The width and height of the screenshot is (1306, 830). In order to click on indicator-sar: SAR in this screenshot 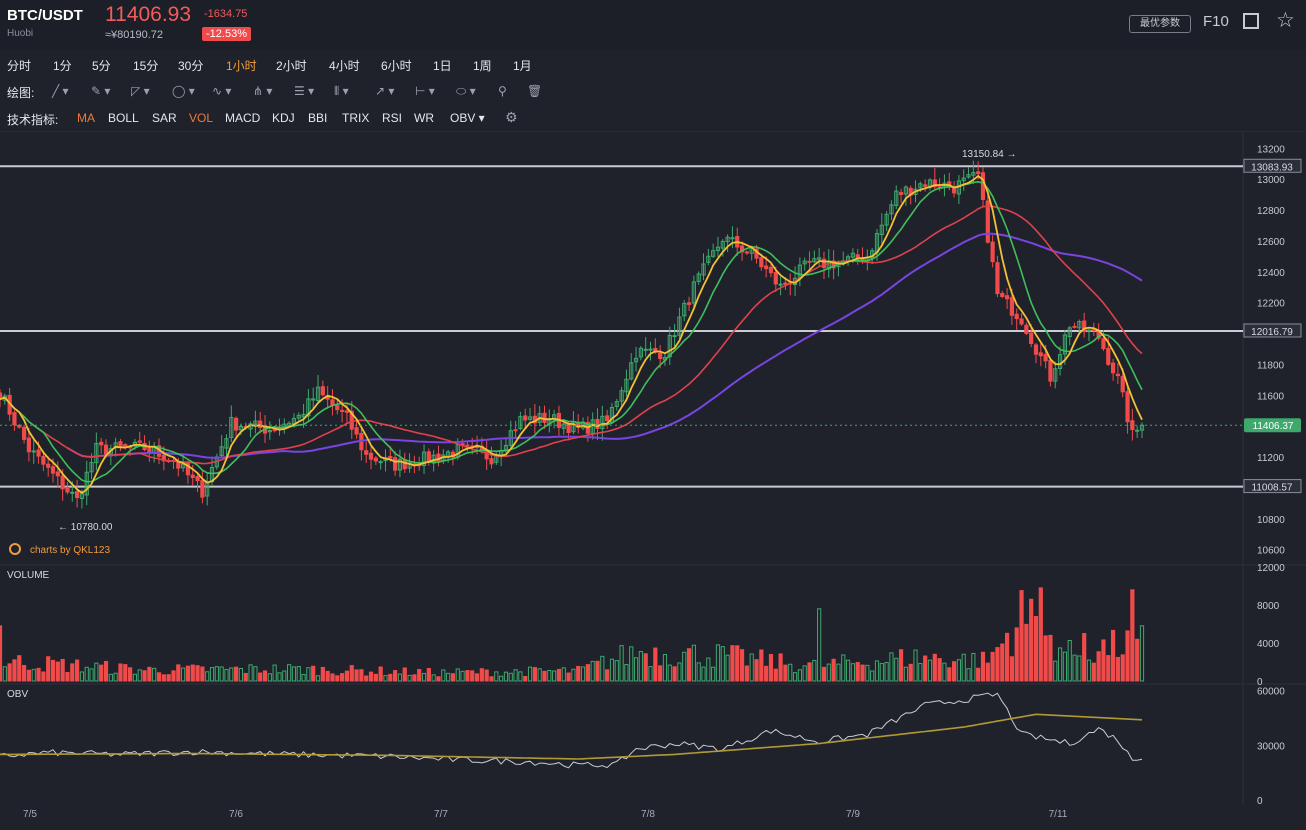, I will do `click(164, 118)`.